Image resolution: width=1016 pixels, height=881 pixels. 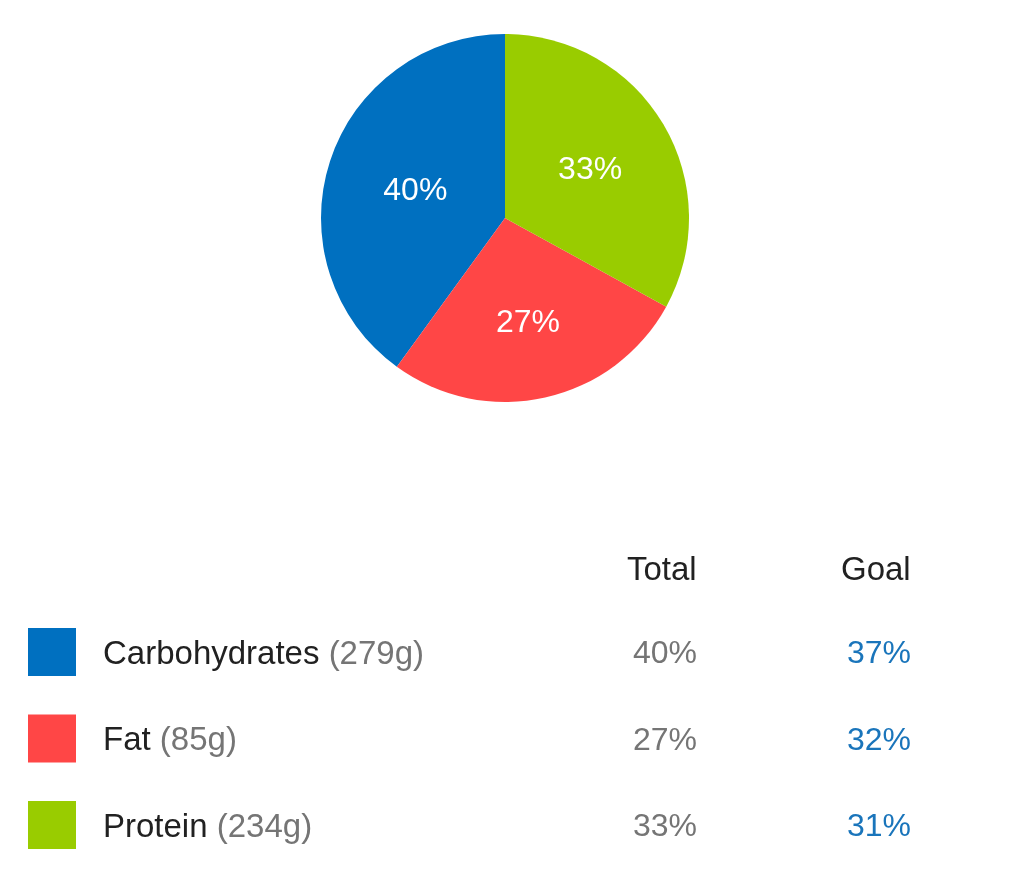 What do you see at coordinates (665, 825) in the screenshot?
I see `text: 33%` at bounding box center [665, 825].